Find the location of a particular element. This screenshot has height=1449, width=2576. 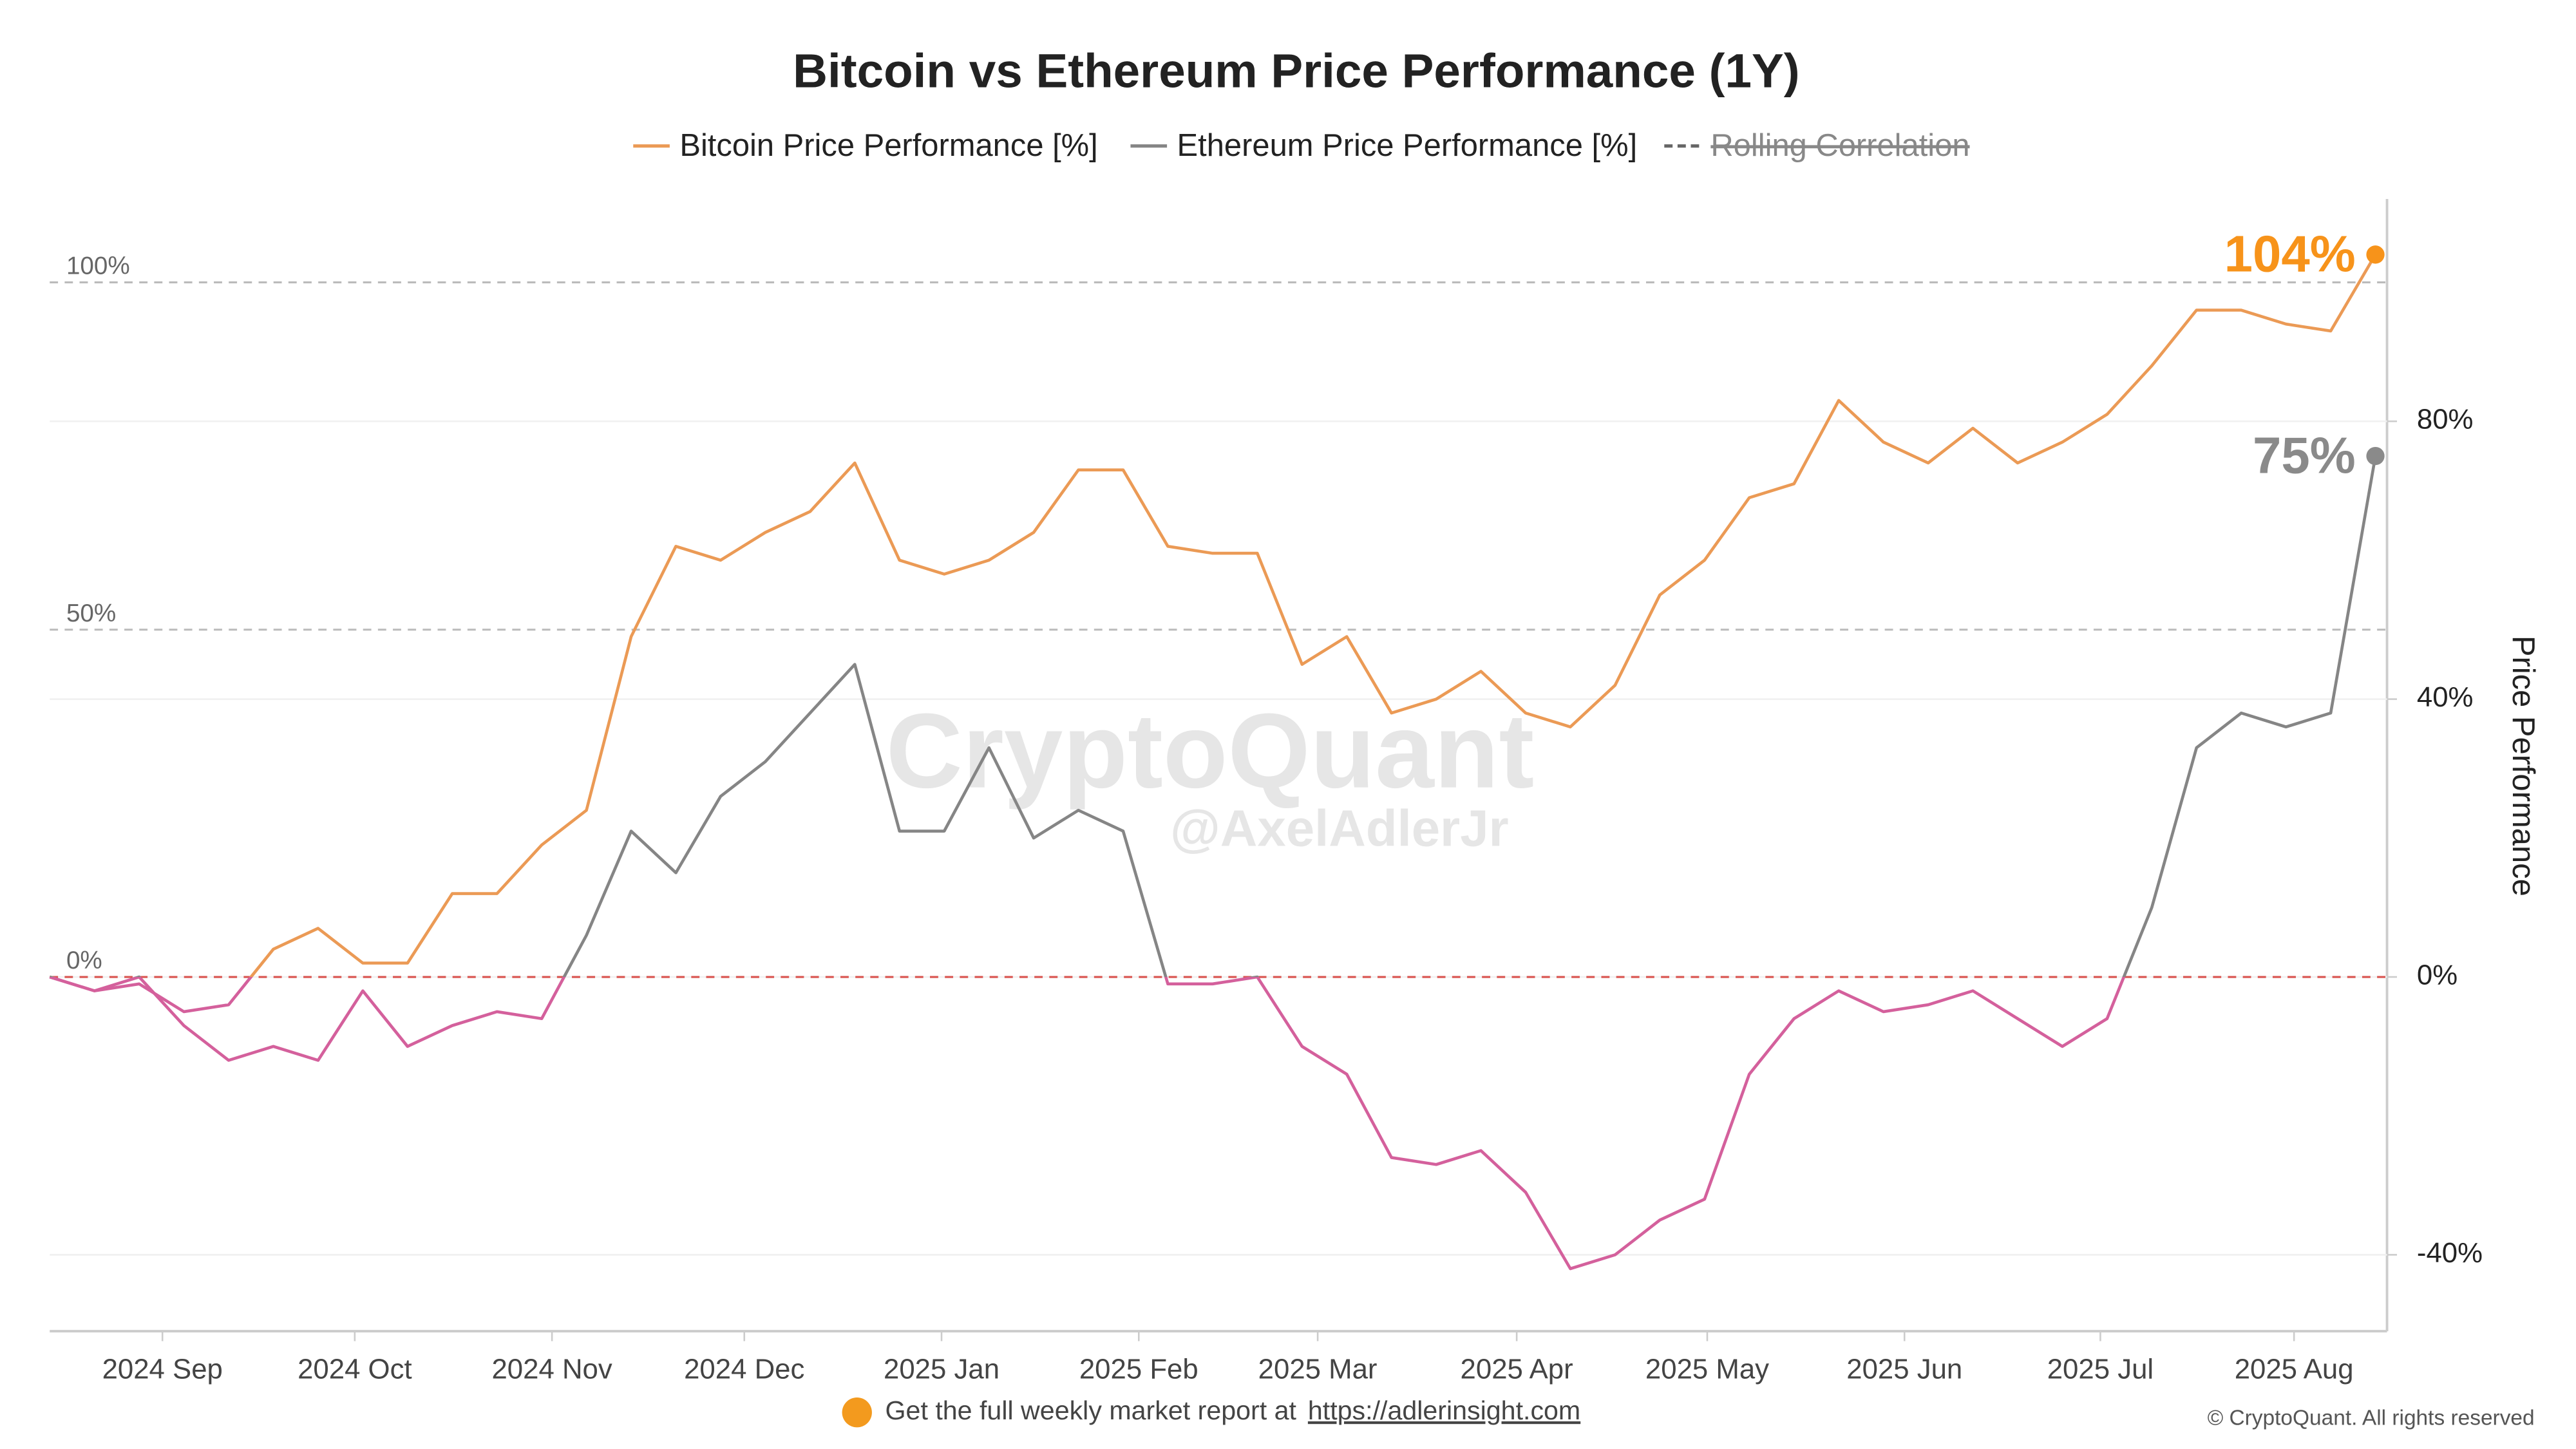

legend-label: Ethereum Price Performance [%] is located at coordinates (1407, 145).